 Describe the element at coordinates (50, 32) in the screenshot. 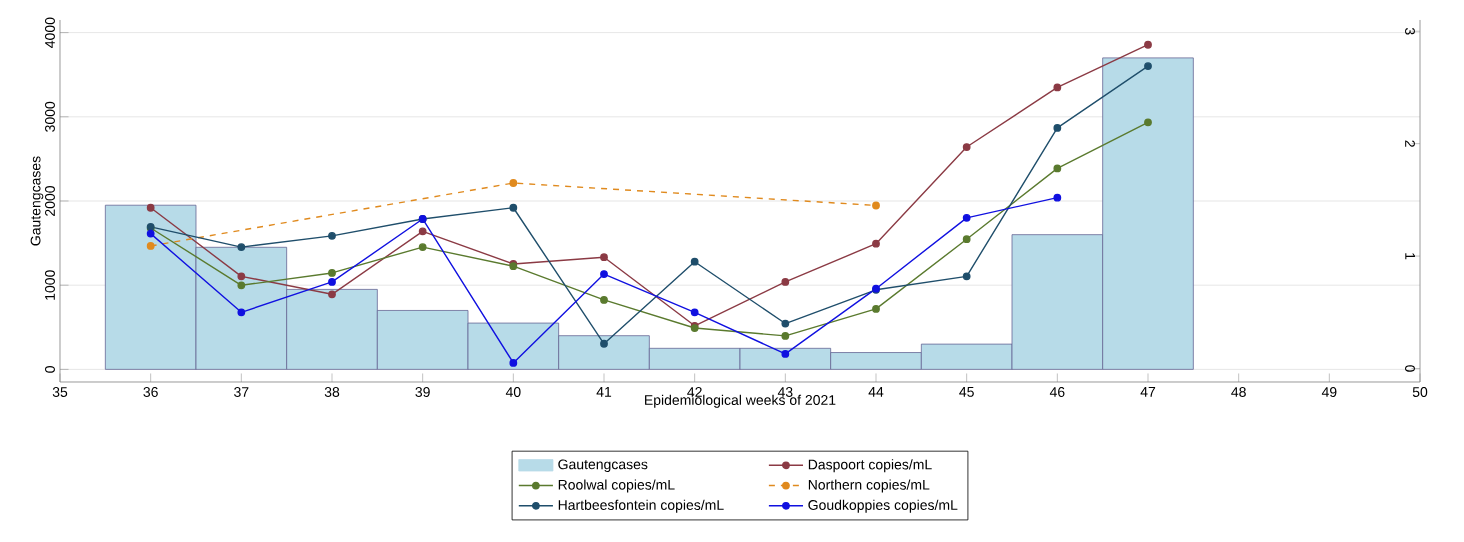

I see `y-tick-label: 4000` at that location.